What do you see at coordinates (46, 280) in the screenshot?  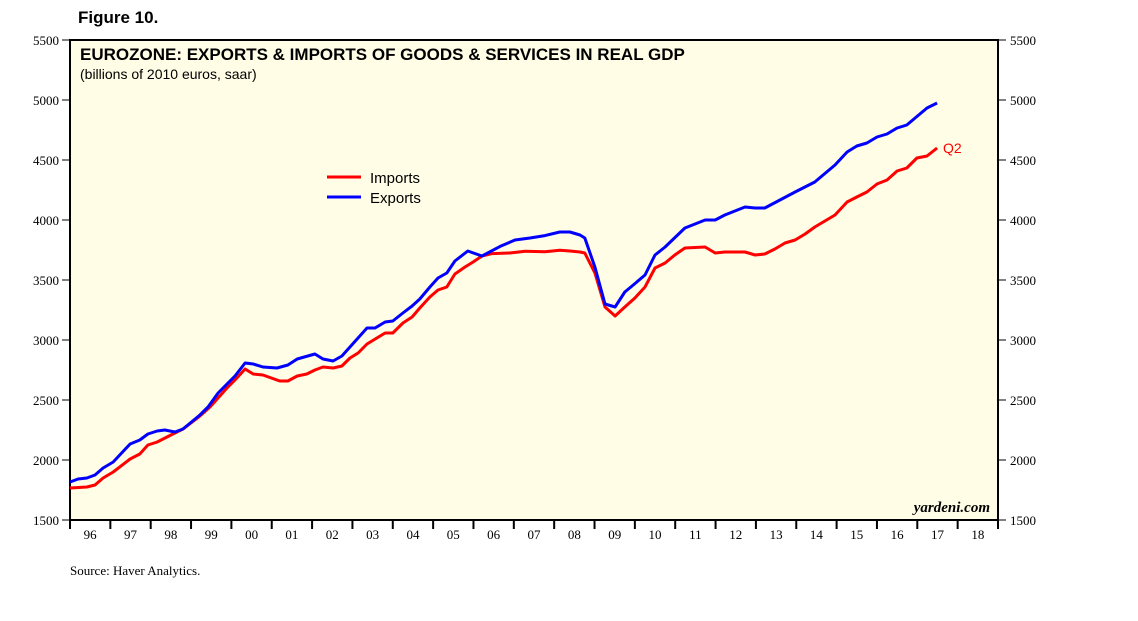 I see `y-tick-label-left: 3500` at bounding box center [46, 280].